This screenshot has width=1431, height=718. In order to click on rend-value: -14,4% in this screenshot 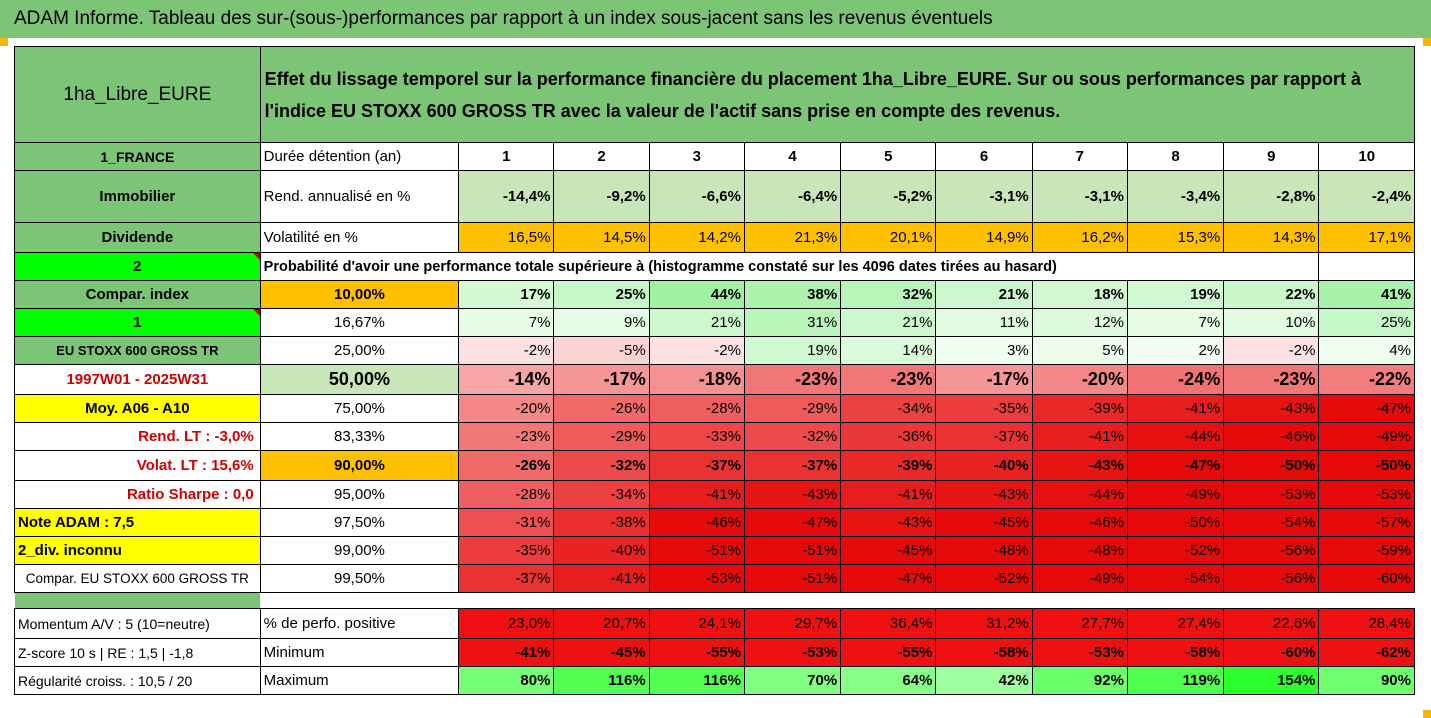, I will do `click(506, 196)`.